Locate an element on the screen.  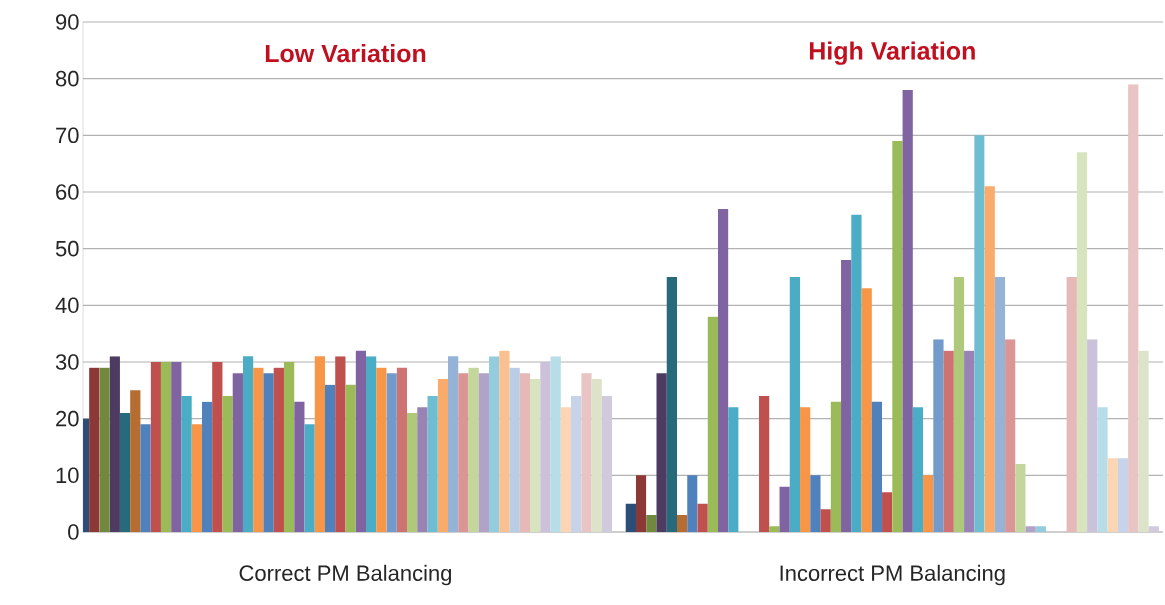
y-tick-label: 30 is located at coordinates (67, 362).